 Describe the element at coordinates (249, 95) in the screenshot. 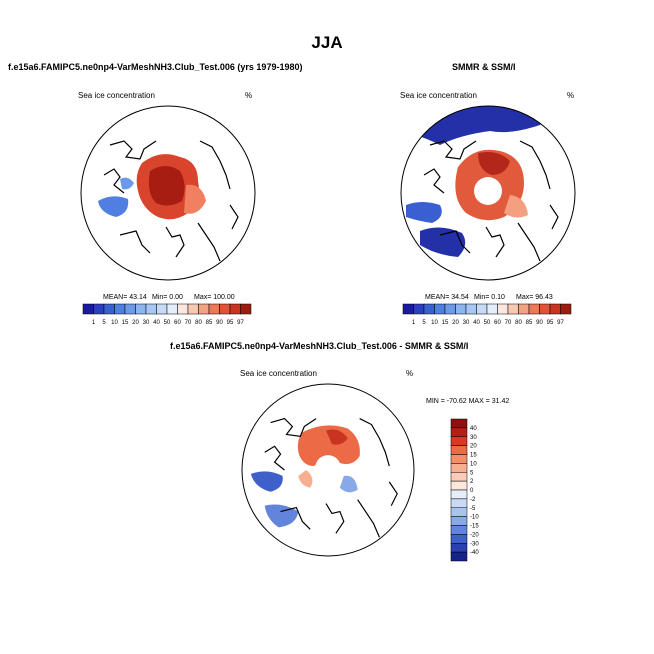

I see `panel1-units-label: %` at that location.